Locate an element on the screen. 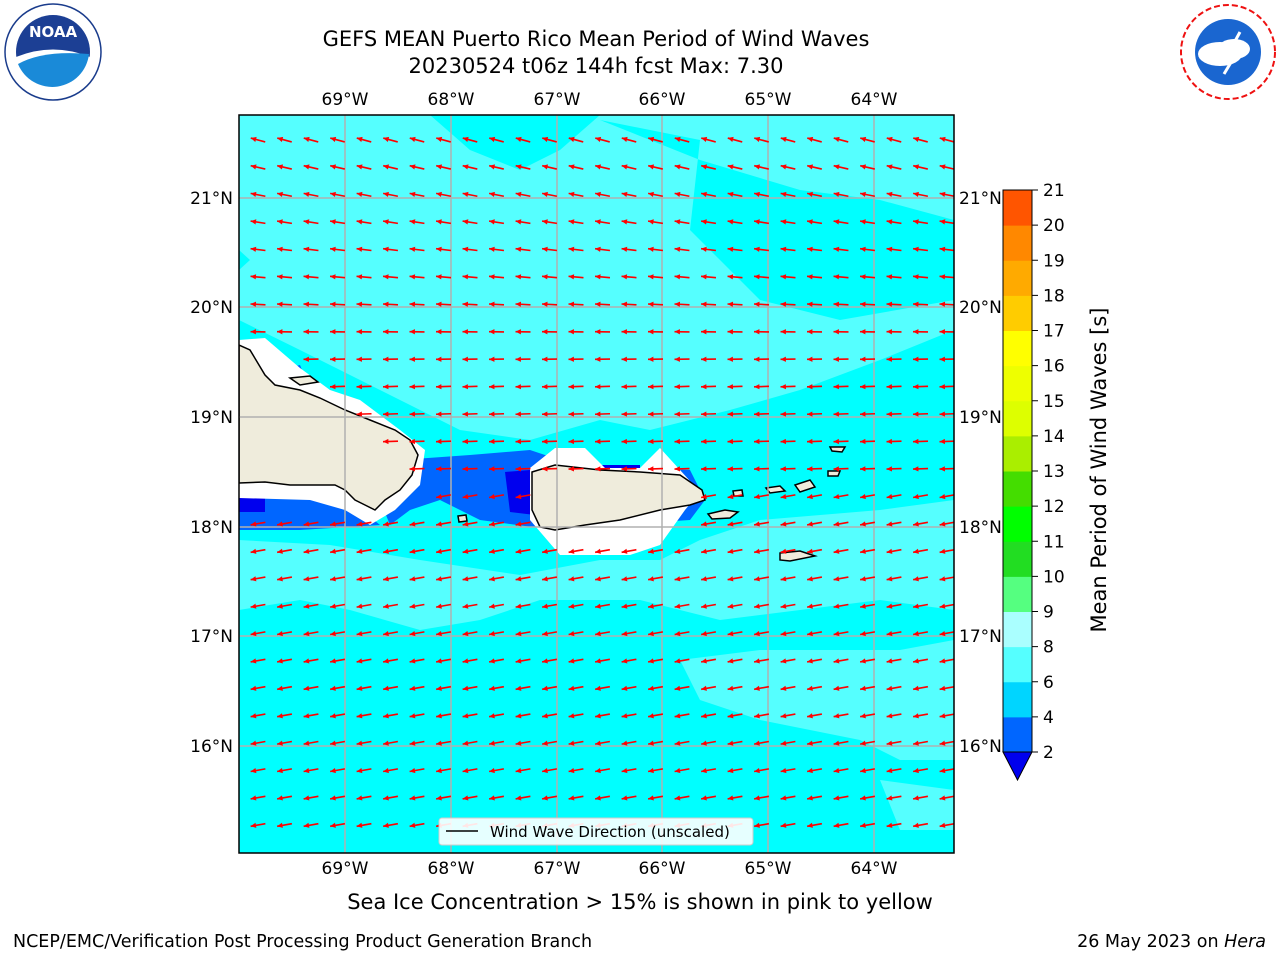 The height and width of the screenshot is (960, 1280). noaa-logo-text: NOAA is located at coordinates (53, 32).